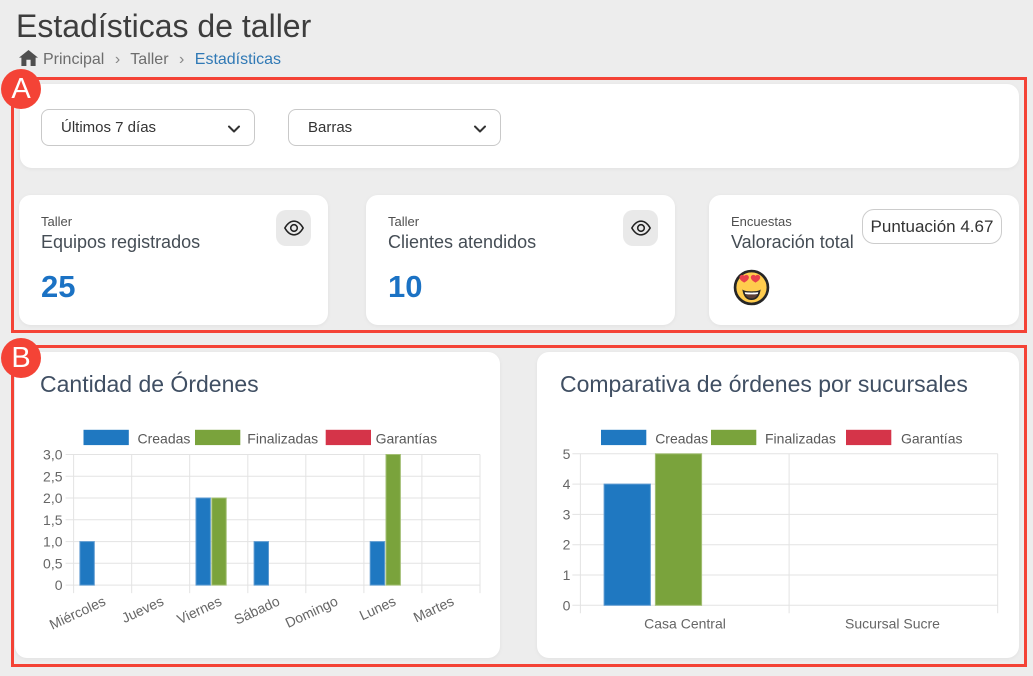  Describe the element at coordinates (567, 454) in the screenshot. I see `svg-text: 5` at that location.